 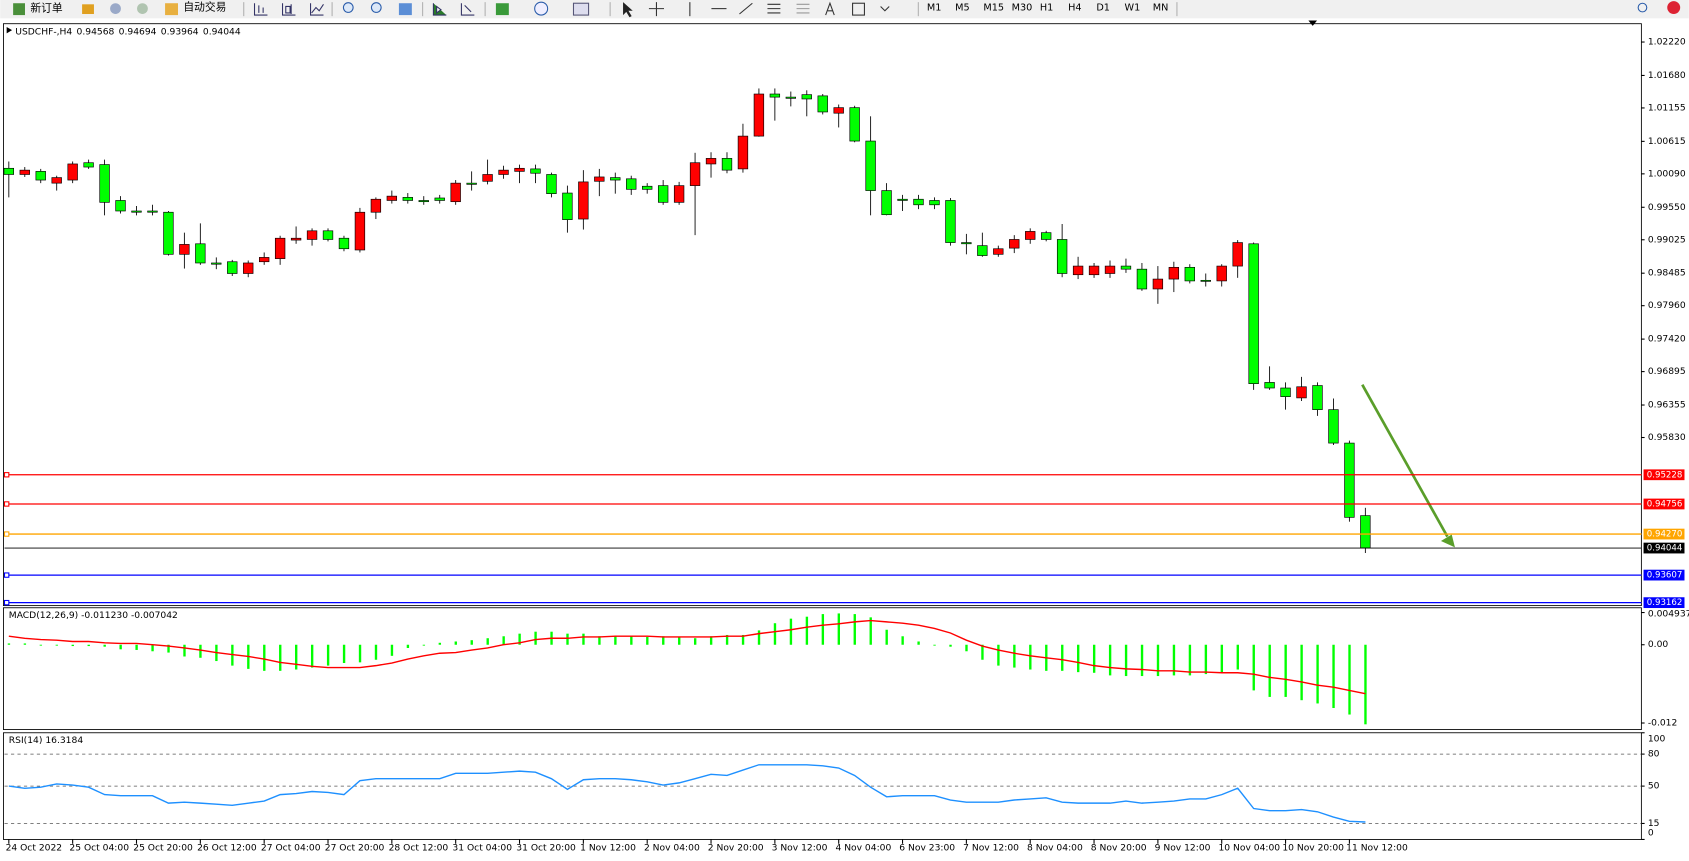 What do you see at coordinates (467, 9) in the screenshot?
I see `shift-icon` at bounding box center [467, 9].